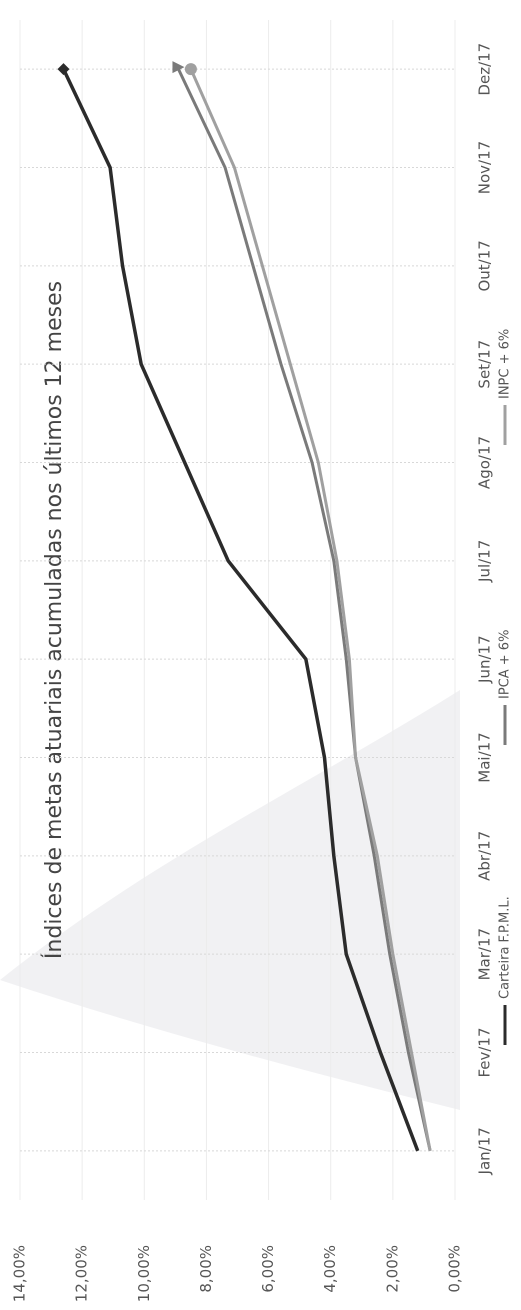 This screenshot has width=521, height=1310. Describe the element at coordinates (485, 757) in the screenshot. I see `x-tick-label: Mai/17` at that location.